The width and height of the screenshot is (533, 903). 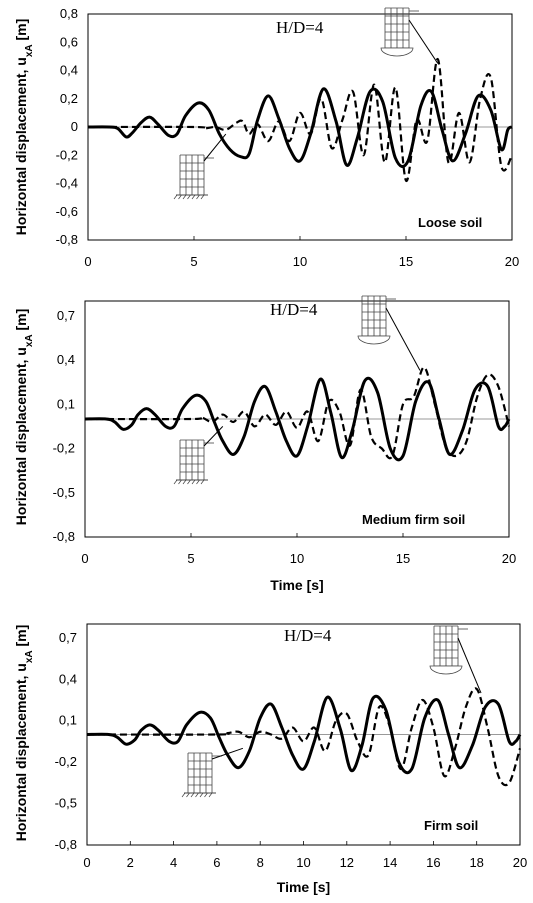 What do you see at coordinates (476, 862) in the screenshot?
I see `x-tick-label: 18` at bounding box center [476, 862].